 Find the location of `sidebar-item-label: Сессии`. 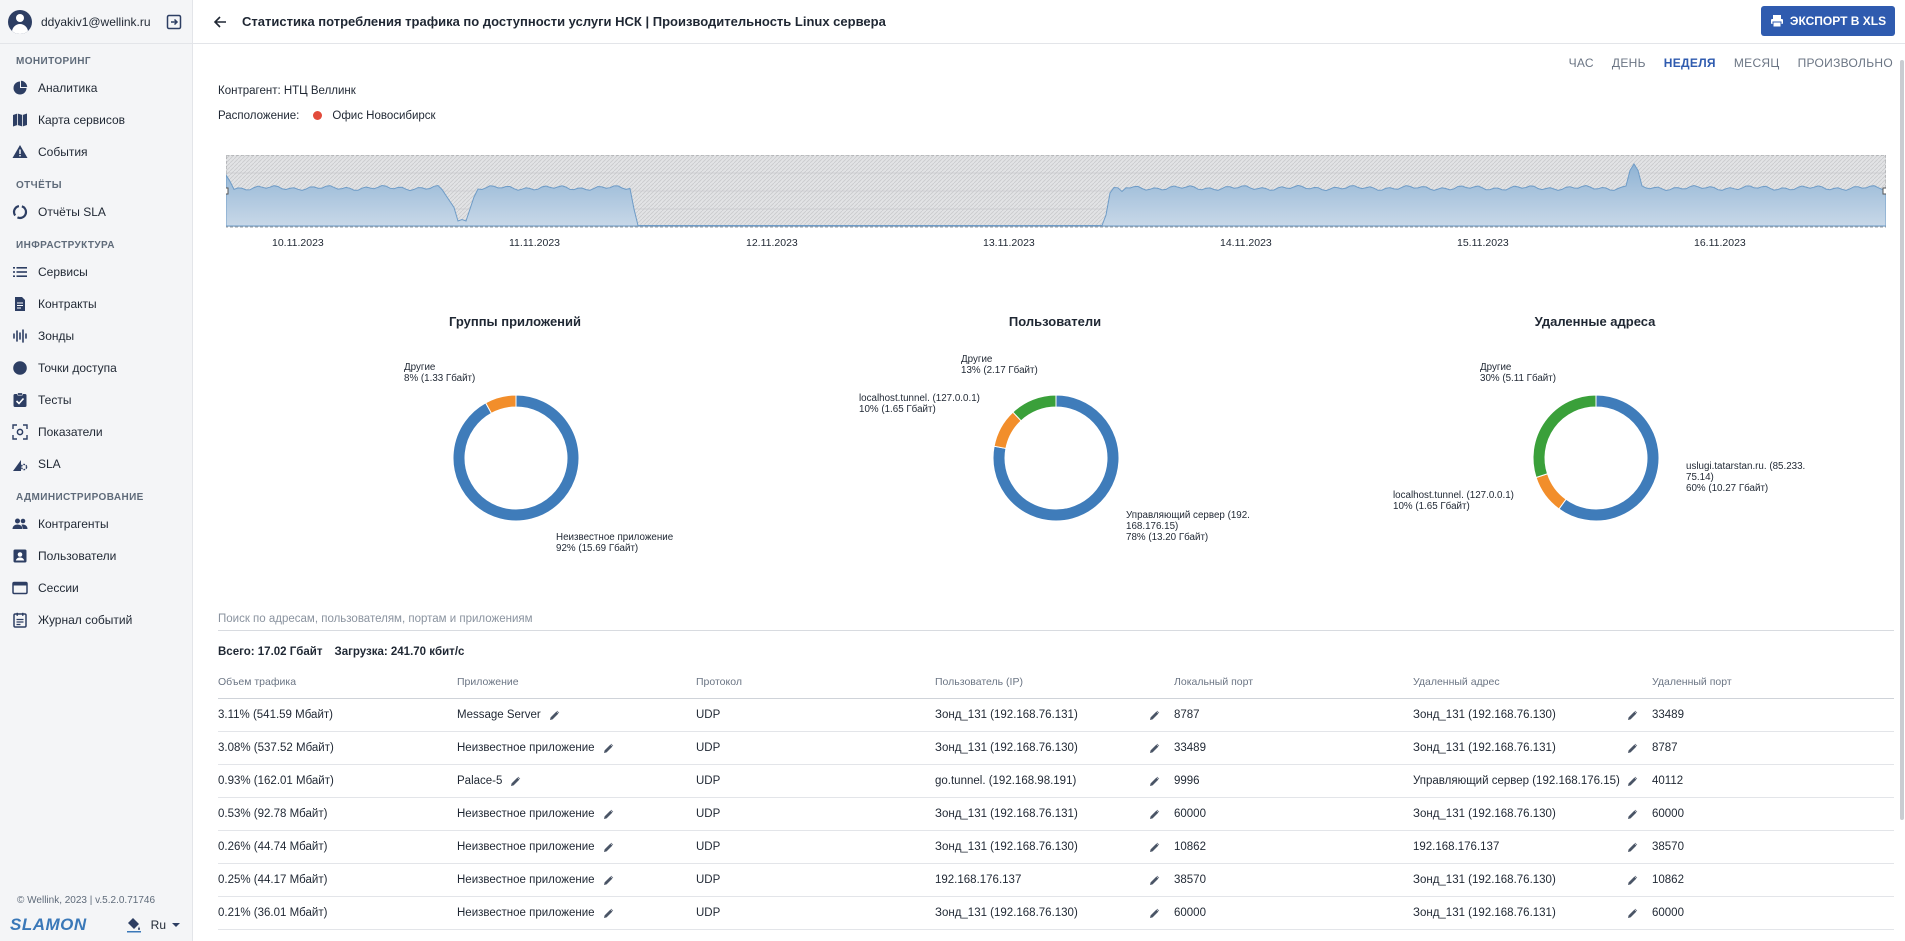

sidebar-item-label: Сессии is located at coordinates (58, 588).